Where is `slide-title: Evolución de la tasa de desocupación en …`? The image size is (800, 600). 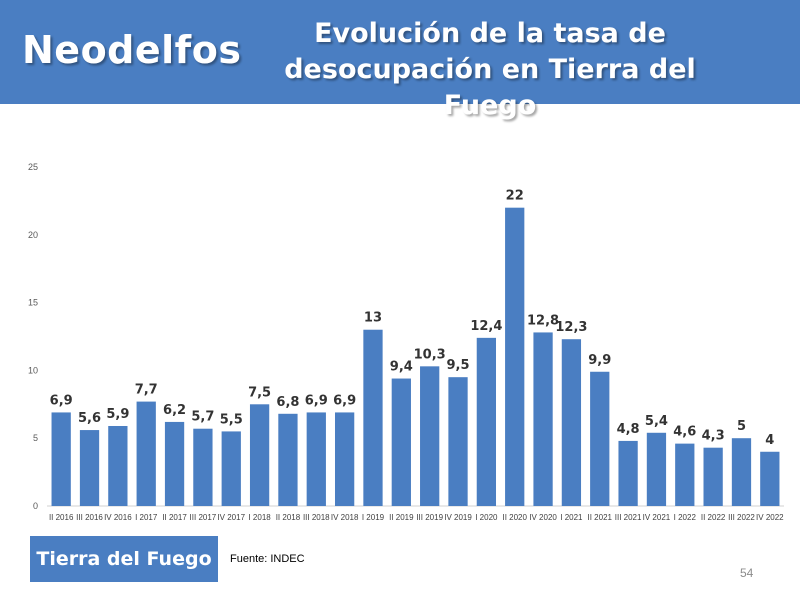 slide-title: Evolución de la tasa de desocupación en … is located at coordinates (490, 70).